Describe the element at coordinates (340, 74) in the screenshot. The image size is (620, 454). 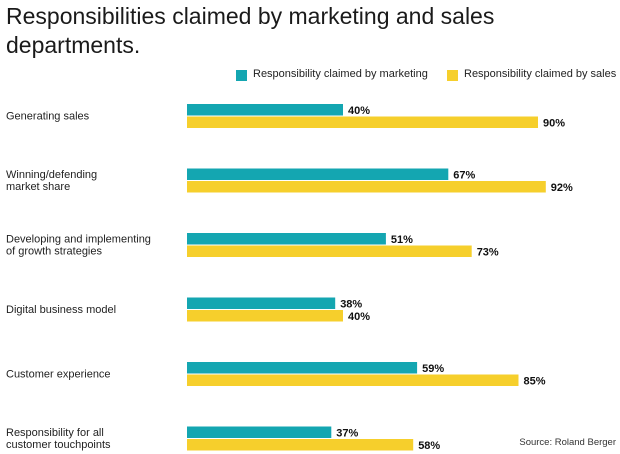
I see `legend-label-marketing: Responsibility claimed by marketing` at that location.